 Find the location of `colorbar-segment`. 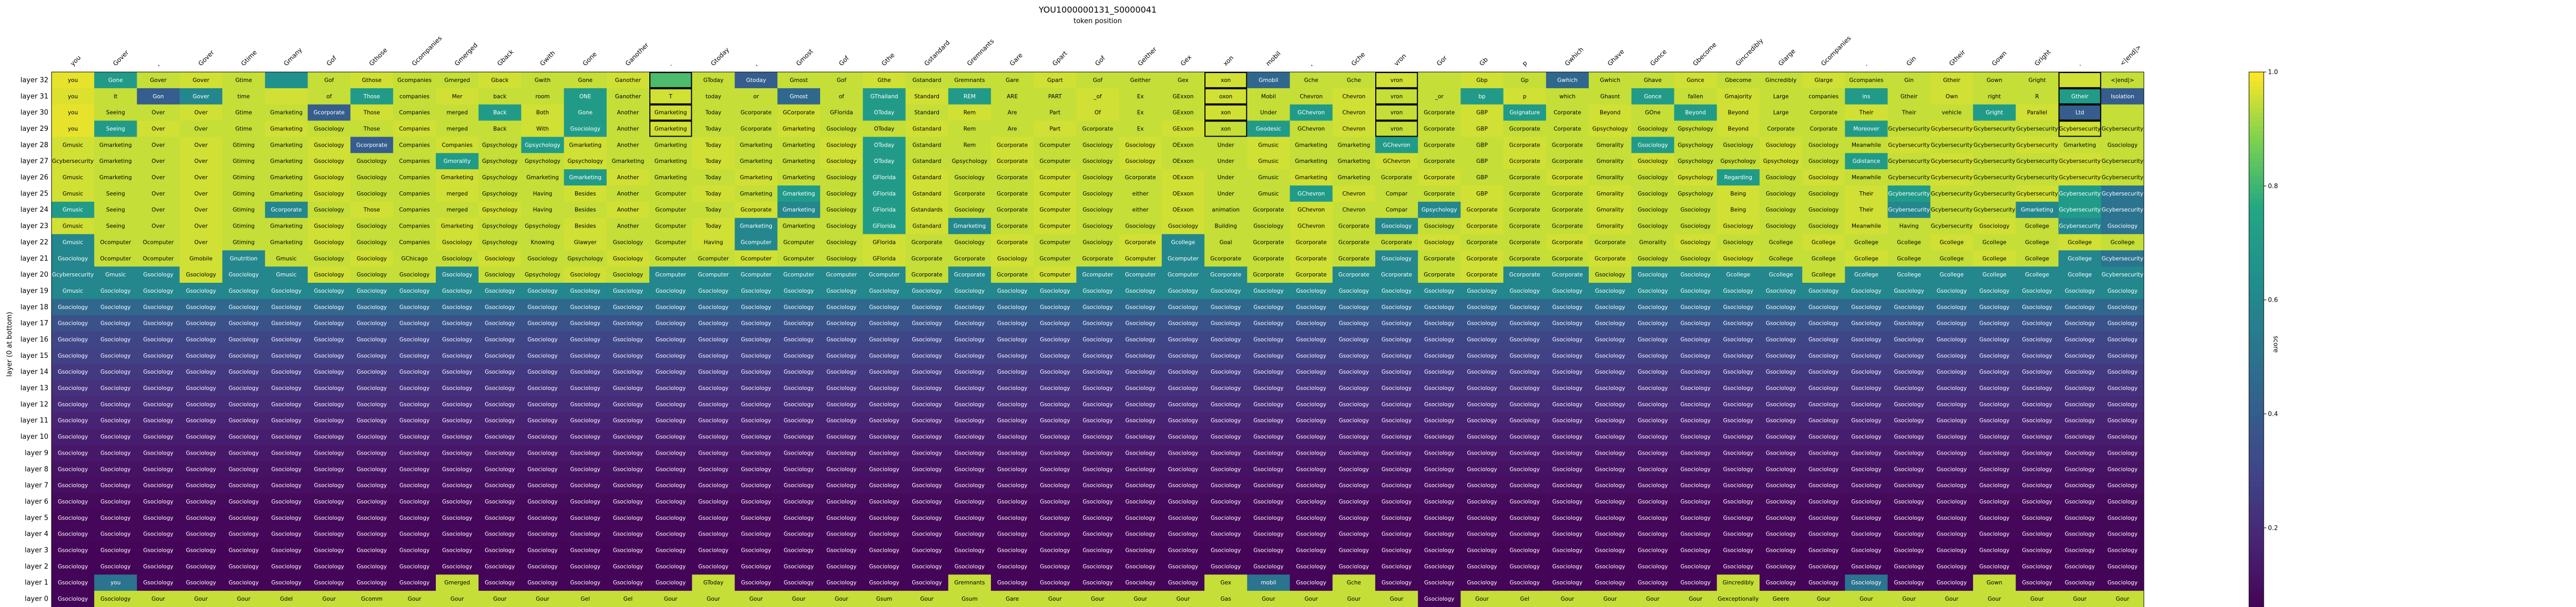

colorbar-segment is located at coordinates (2256, 327).